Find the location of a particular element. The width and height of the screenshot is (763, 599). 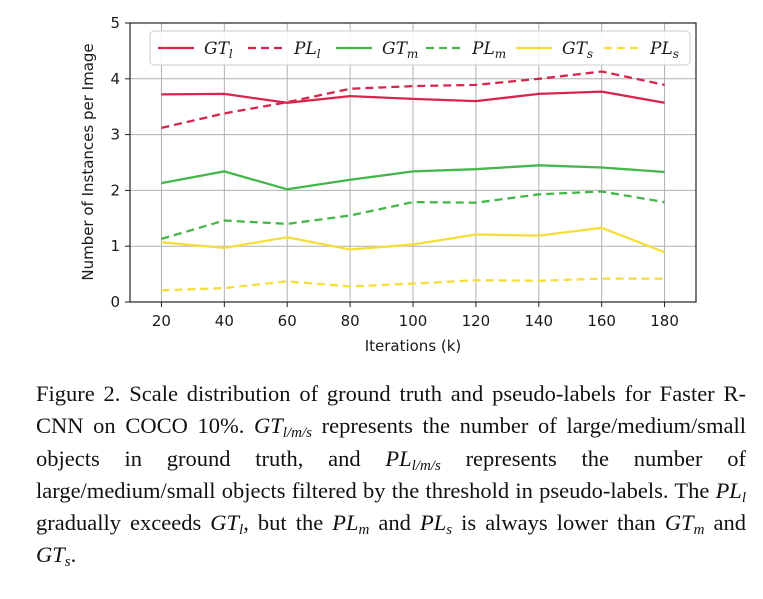

caption-text: . is located at coordinates (73, 555).